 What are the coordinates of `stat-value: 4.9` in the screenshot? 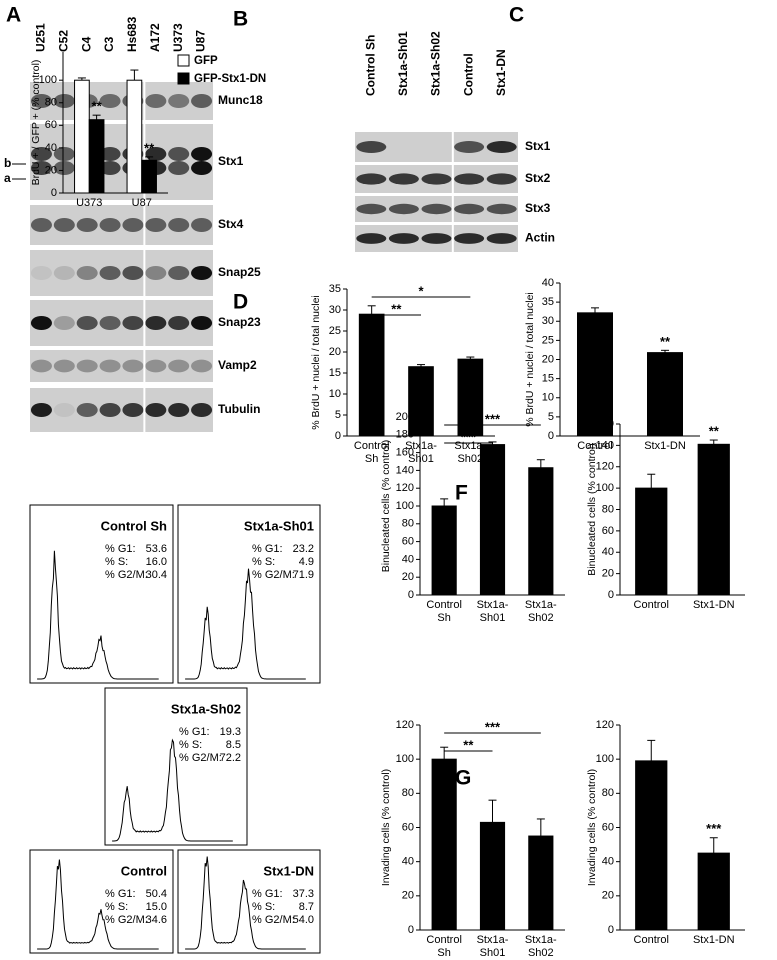 It's located at (306, 562).